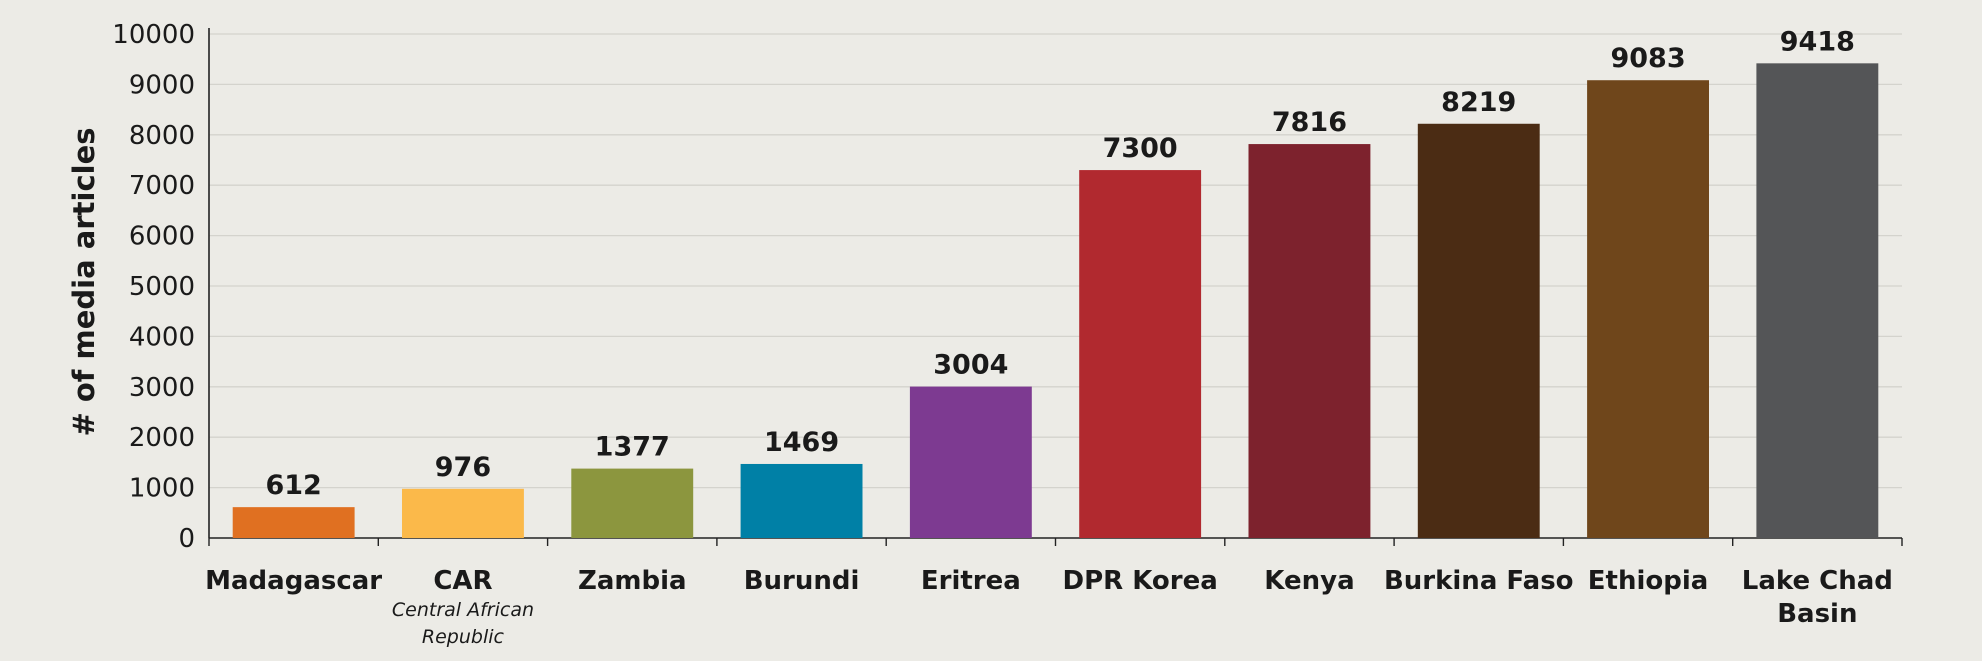 Image resolution: width=1982 pixels, height=661 pixels. I want to click on x-tick-sublabel: Central African Republic, so click(463, 623).